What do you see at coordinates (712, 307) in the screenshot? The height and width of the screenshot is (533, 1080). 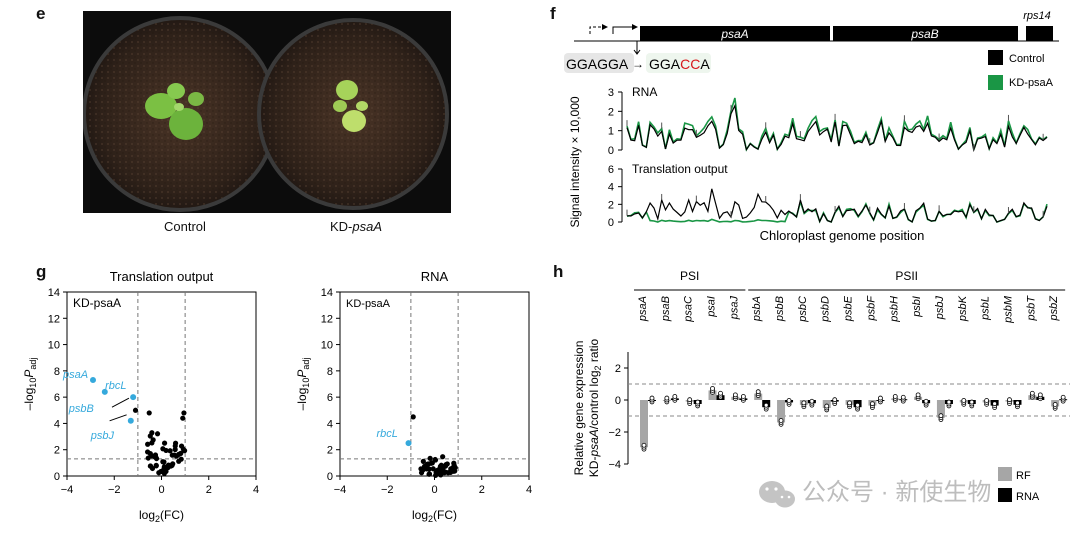 I see `gene-label-psaI: psaI` at bounding box center [712, 307].